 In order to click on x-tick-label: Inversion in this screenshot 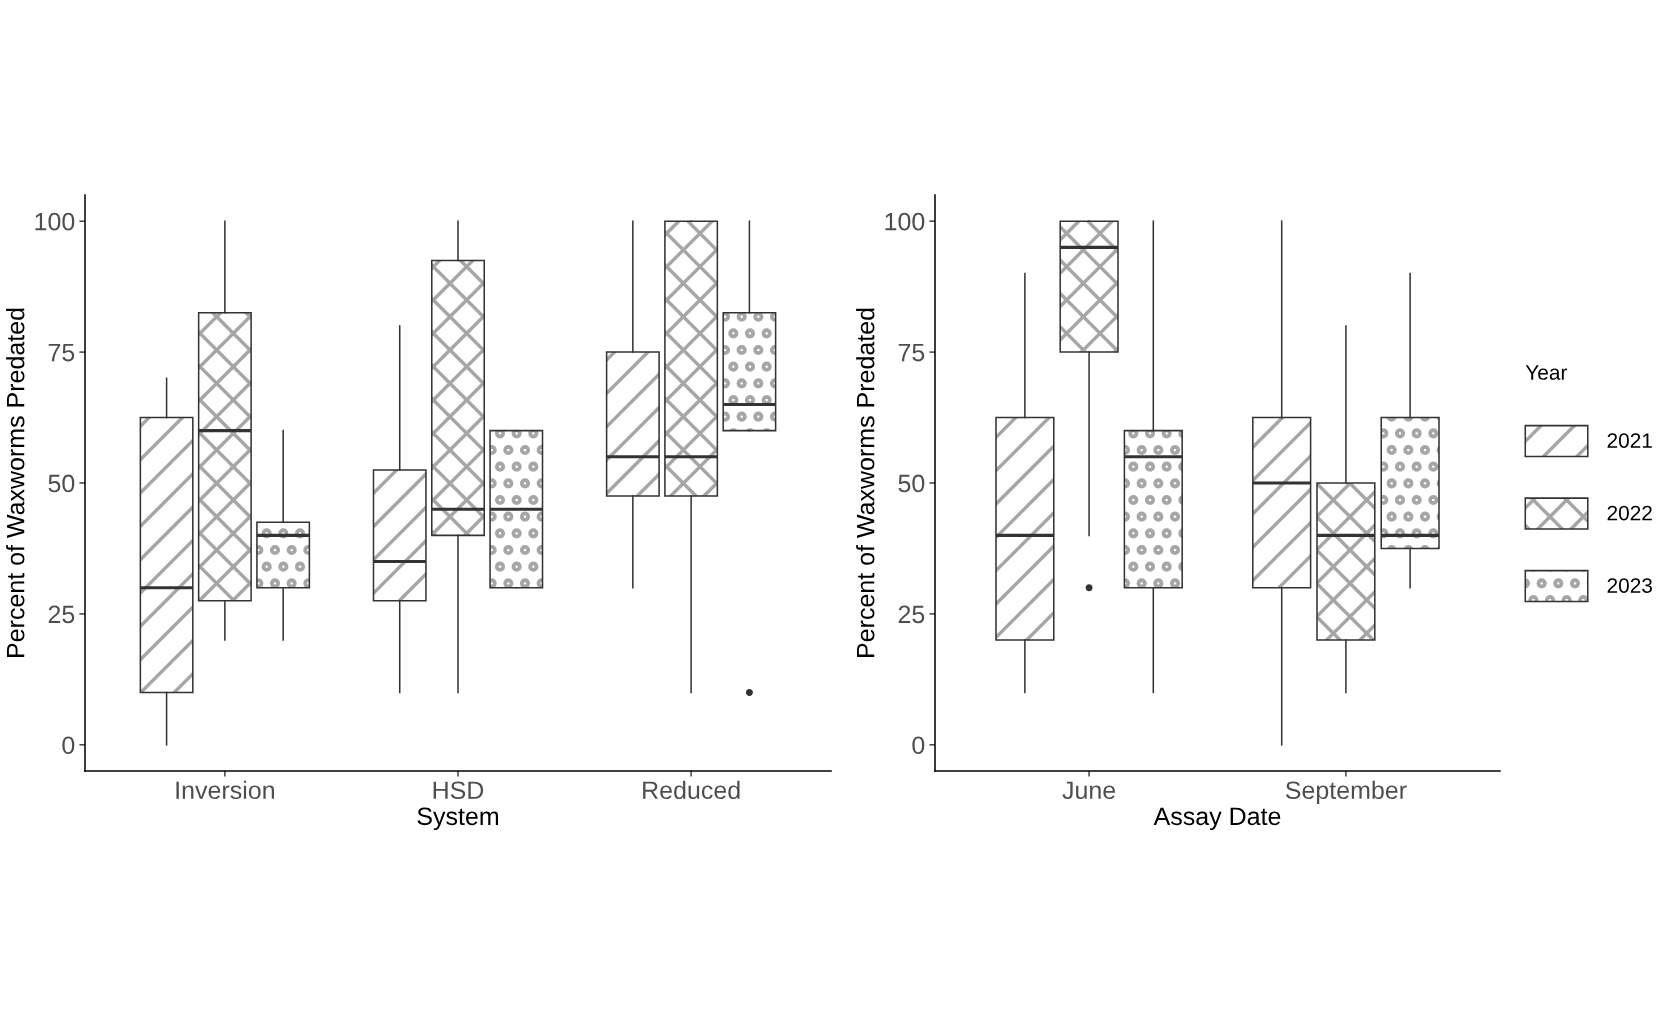, I will do `click(225, 790)`.